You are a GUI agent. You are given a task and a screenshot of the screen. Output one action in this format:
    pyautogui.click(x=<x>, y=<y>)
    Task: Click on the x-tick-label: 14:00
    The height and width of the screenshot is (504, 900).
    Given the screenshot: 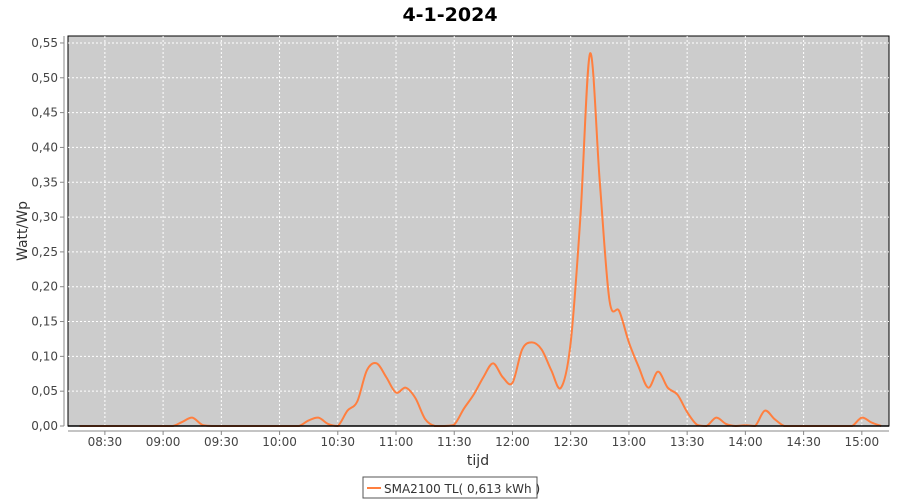 What is the action you would take?
    pyautogui.click(x=745, y=442)
    